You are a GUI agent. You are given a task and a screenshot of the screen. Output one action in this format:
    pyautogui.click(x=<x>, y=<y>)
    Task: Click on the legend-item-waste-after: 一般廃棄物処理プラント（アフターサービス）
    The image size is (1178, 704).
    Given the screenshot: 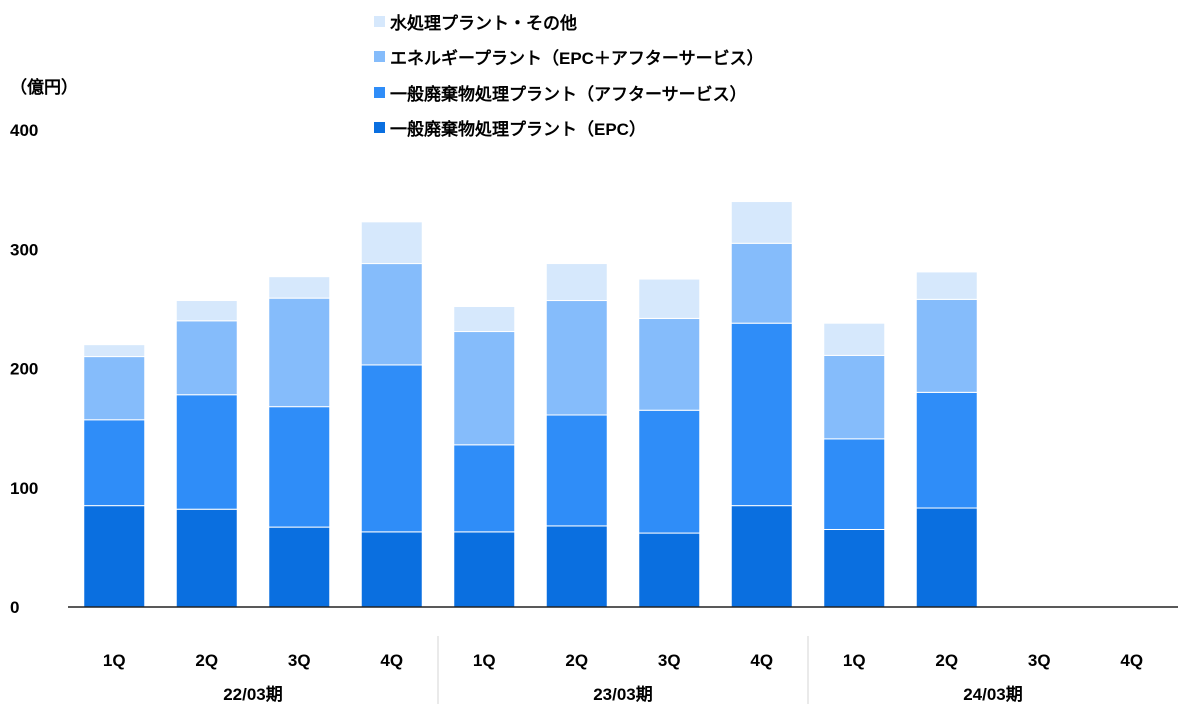 What is the action you would take?
    pyautogui.click(x=569, y=92)
    